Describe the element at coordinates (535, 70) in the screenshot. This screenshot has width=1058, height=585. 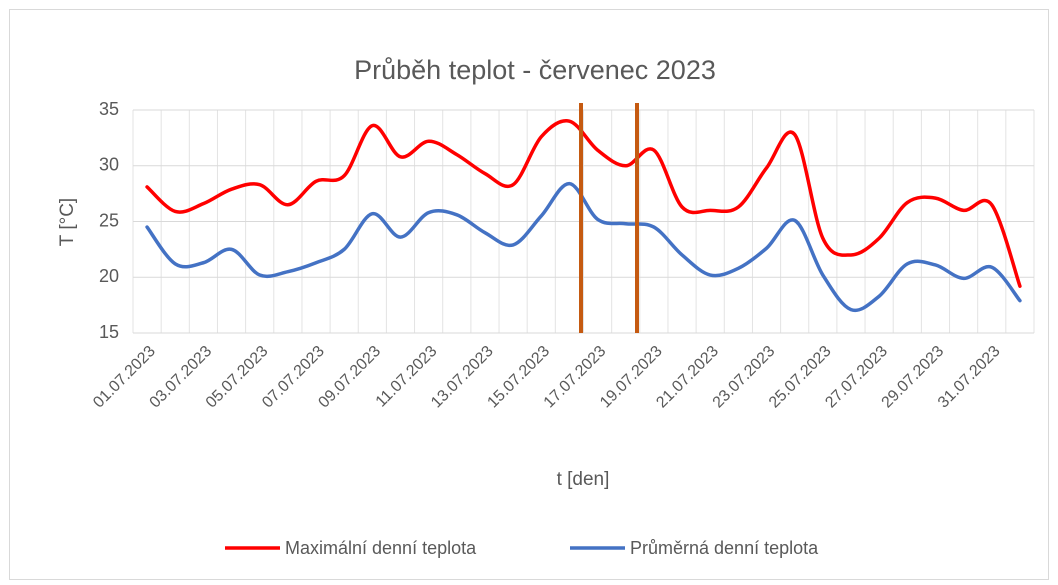
I see `chart-title: Průběh teplot - červenec 2023` at that location.